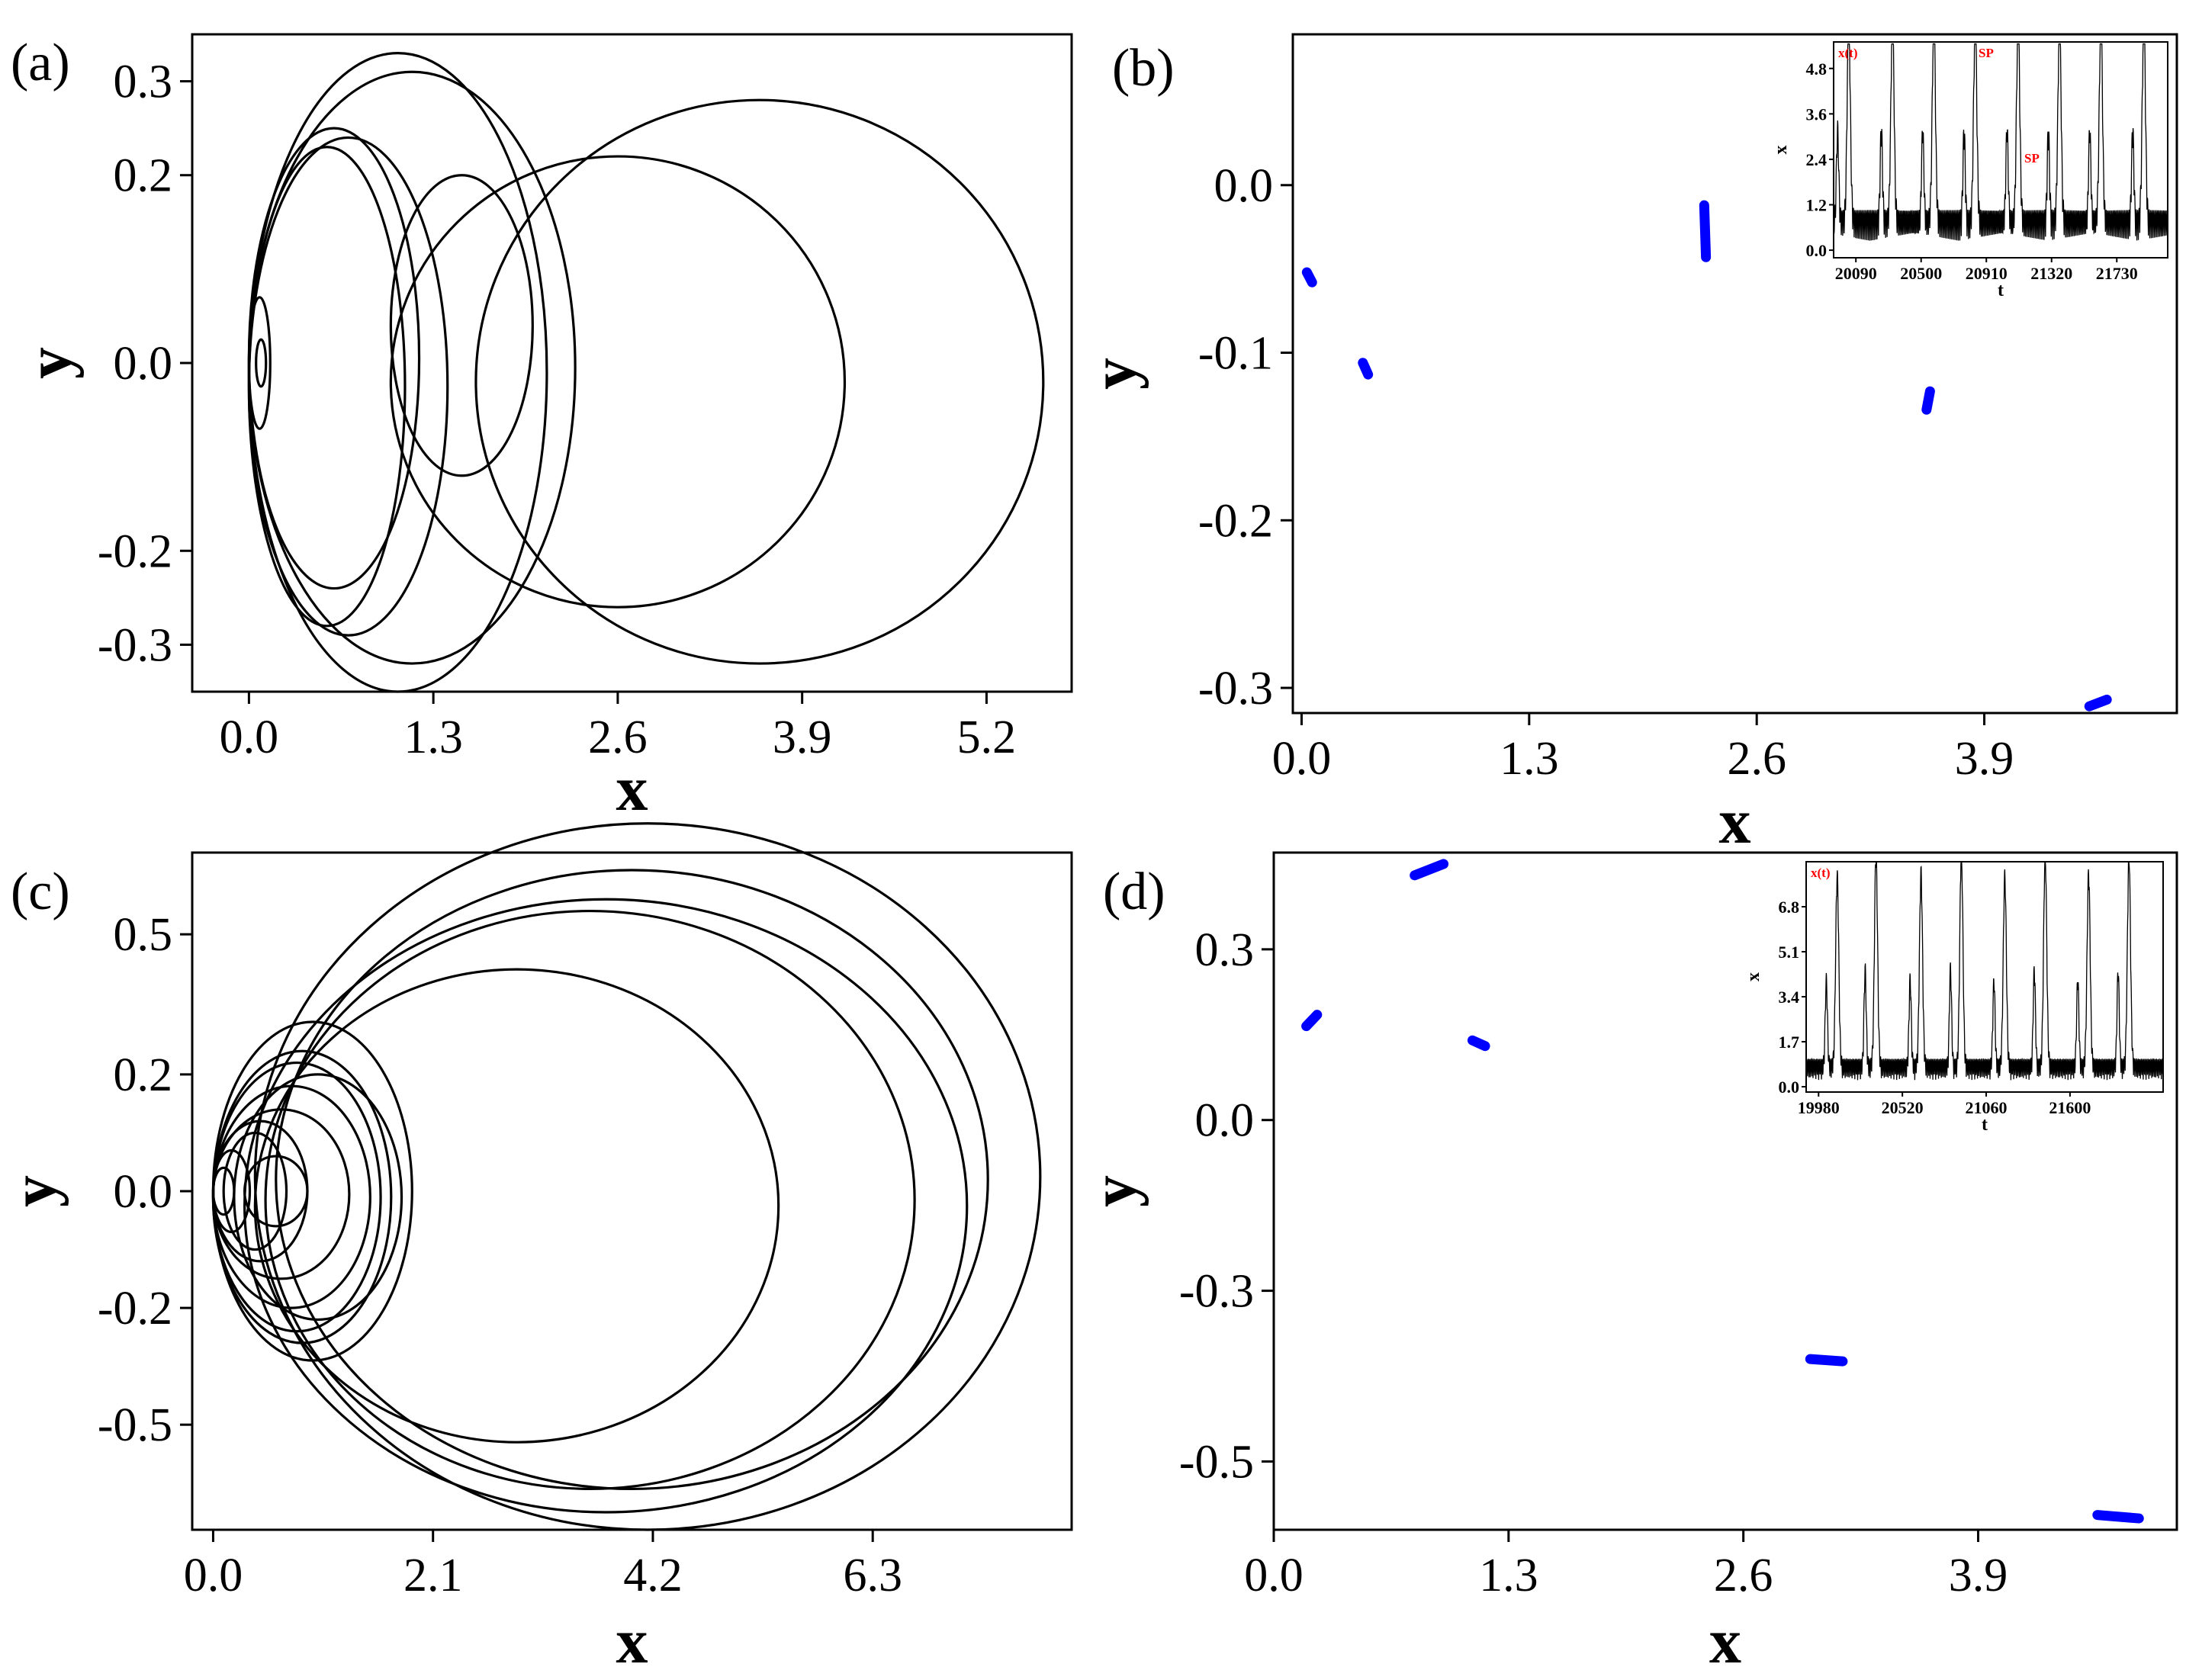 The height and width of the screenshot is (1680, 2186). What do you see at coordinates (1820, 873) in the screenshot?
I see `panel-d-inset-annotation-xt: x(t)` at bounding box center [1820, 873].